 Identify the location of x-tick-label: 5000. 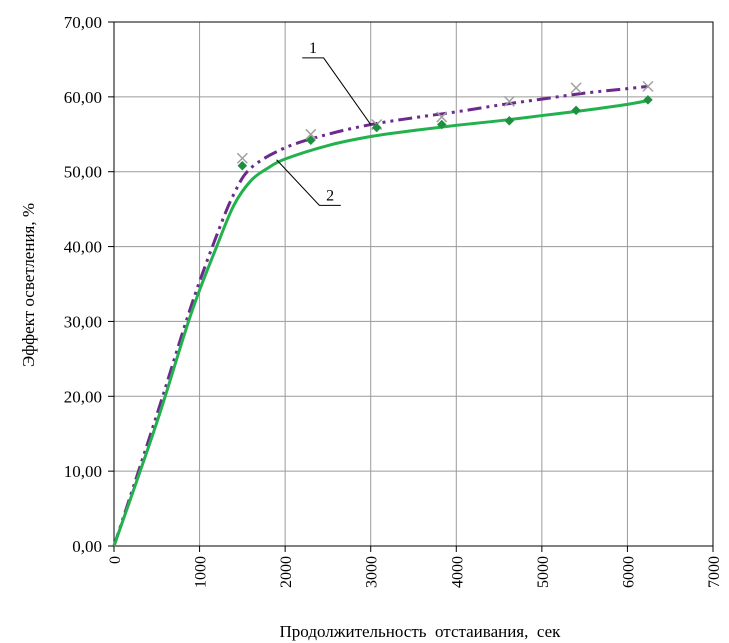
(543, 572).